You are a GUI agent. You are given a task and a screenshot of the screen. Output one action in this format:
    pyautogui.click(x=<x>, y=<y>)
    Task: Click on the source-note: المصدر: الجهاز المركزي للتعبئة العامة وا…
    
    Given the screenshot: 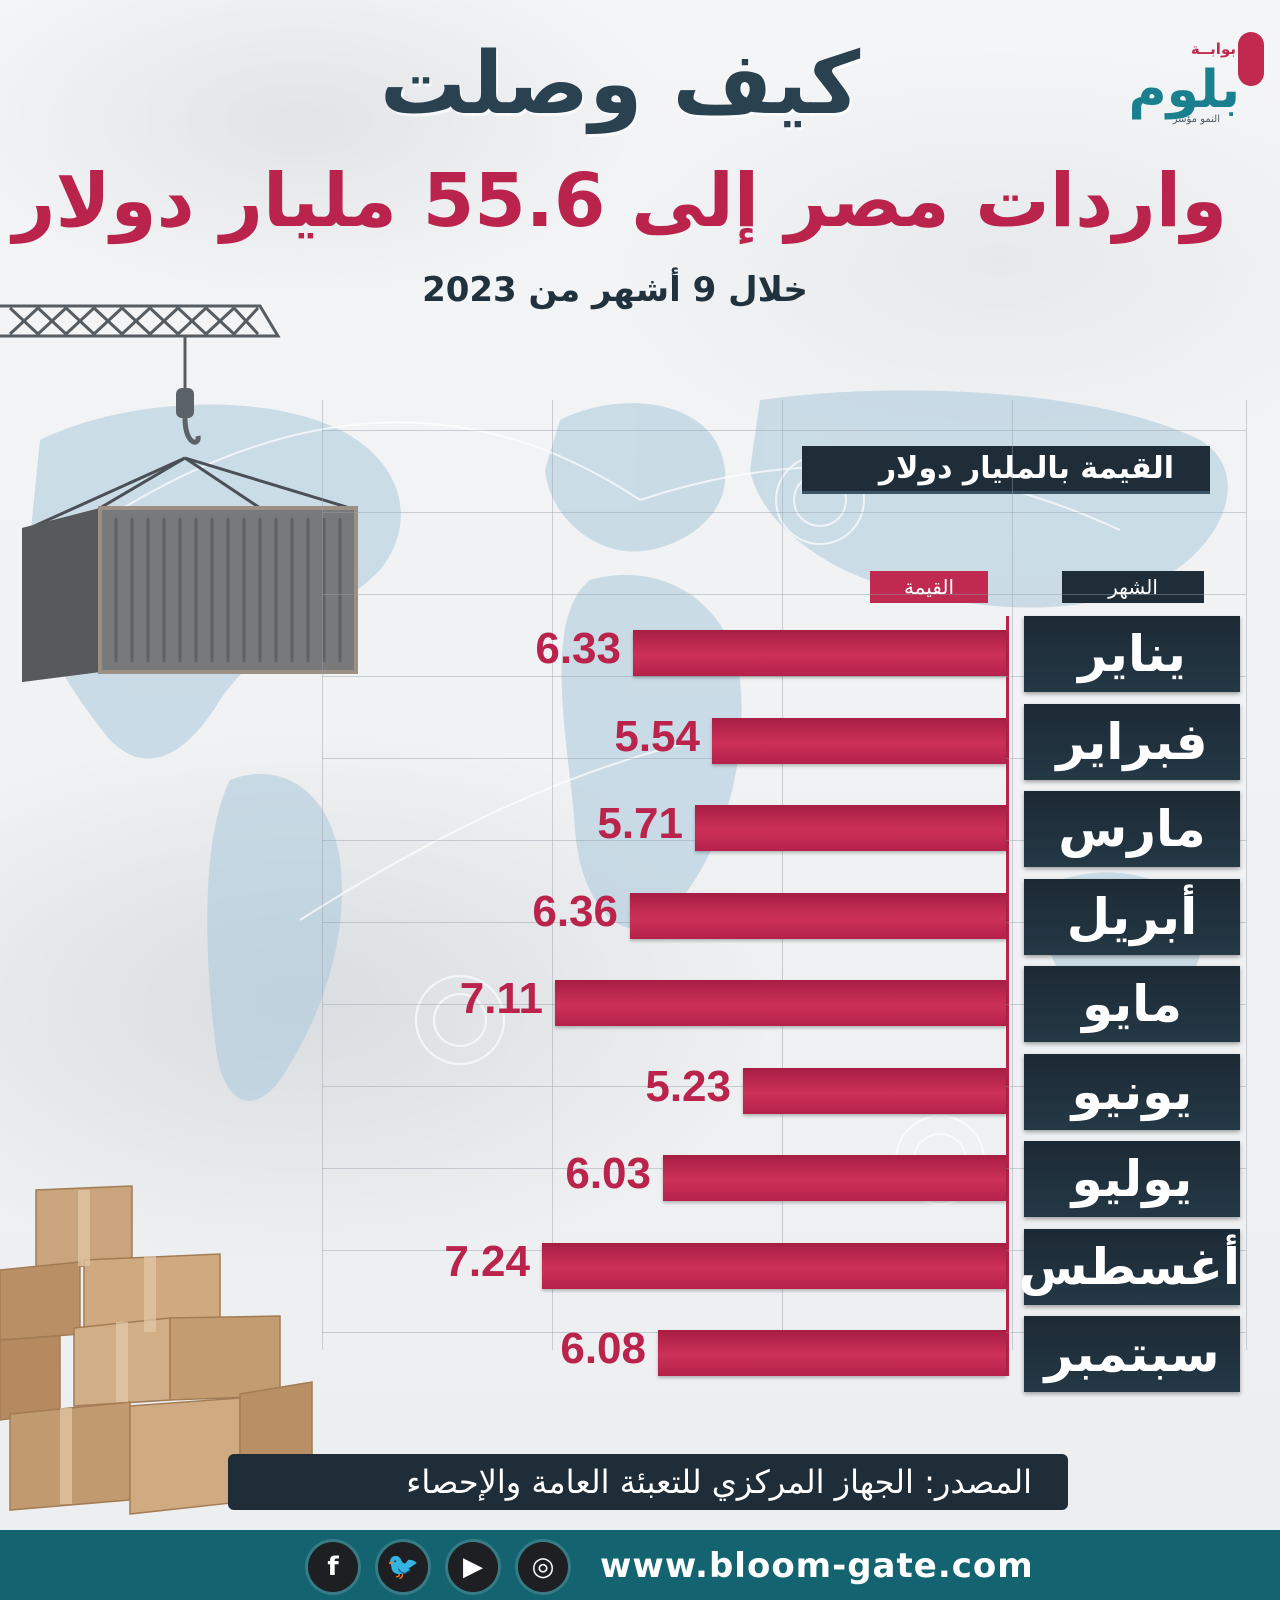 What is the action you would take?
    pyautogui.click(x=648, y=1482)
    